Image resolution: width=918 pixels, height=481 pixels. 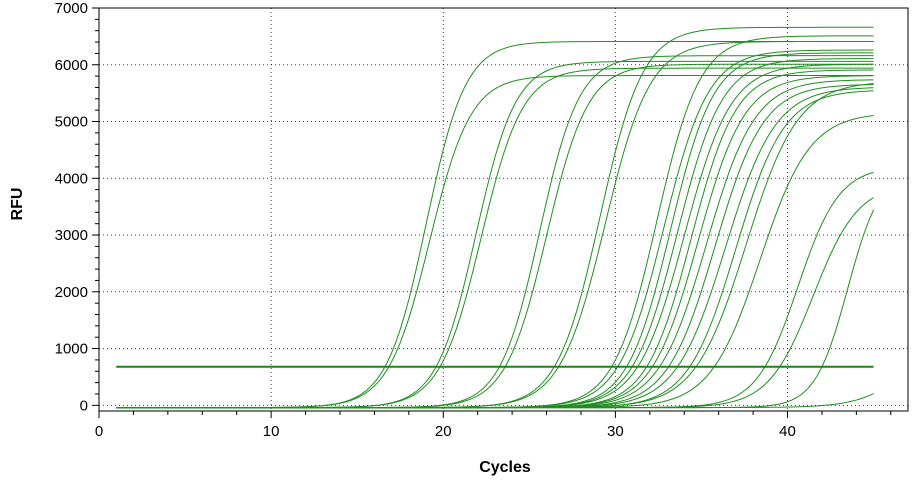 I want to click on x-tick-label: 30, so click(x=615, y=431).